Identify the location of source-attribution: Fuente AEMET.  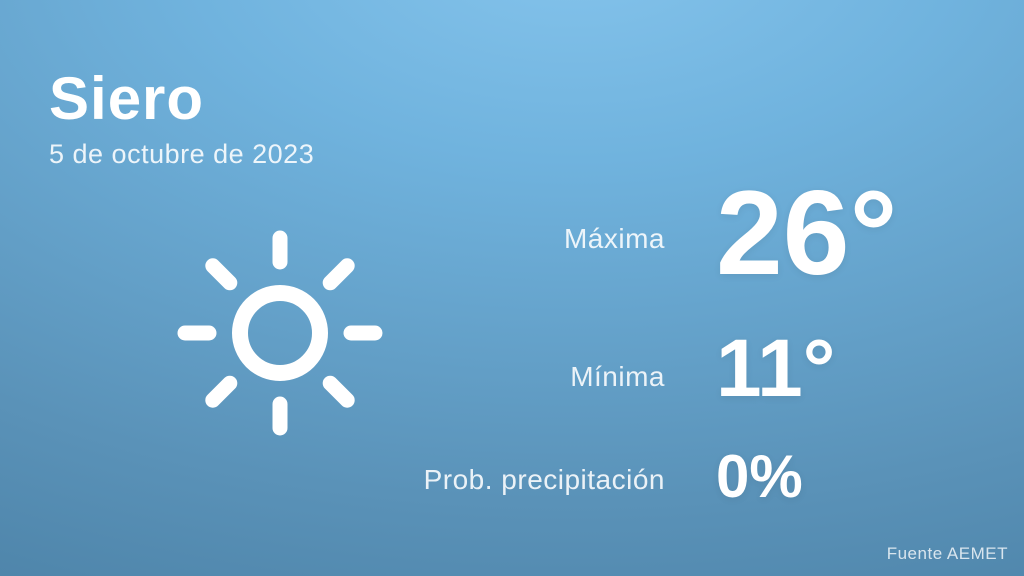
(947, 553).